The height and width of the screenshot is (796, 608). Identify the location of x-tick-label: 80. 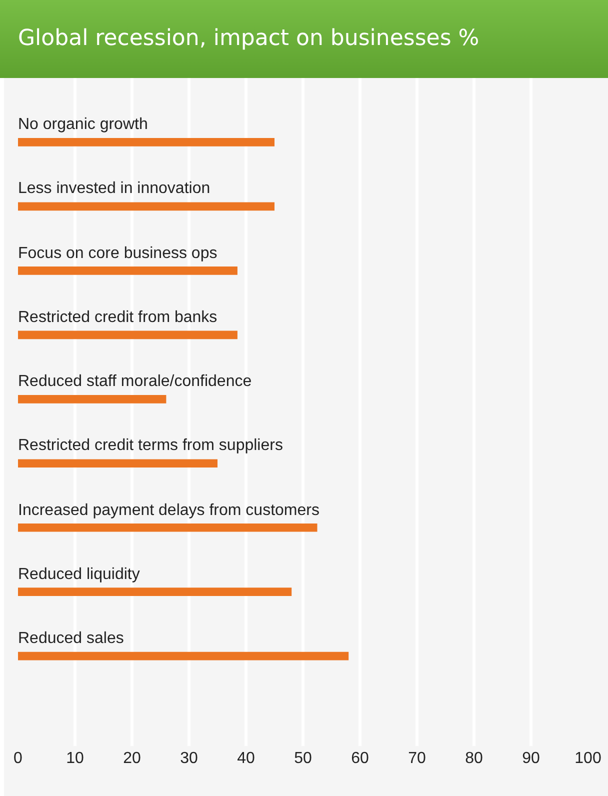
(474, 758).